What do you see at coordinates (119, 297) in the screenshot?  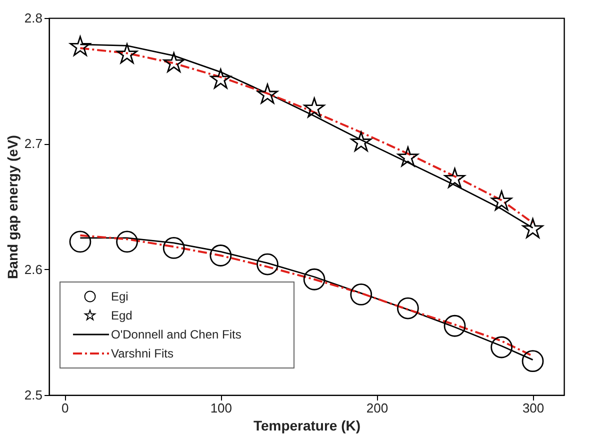 I see `legend-label: Egi` at bounding box center [119, 297].